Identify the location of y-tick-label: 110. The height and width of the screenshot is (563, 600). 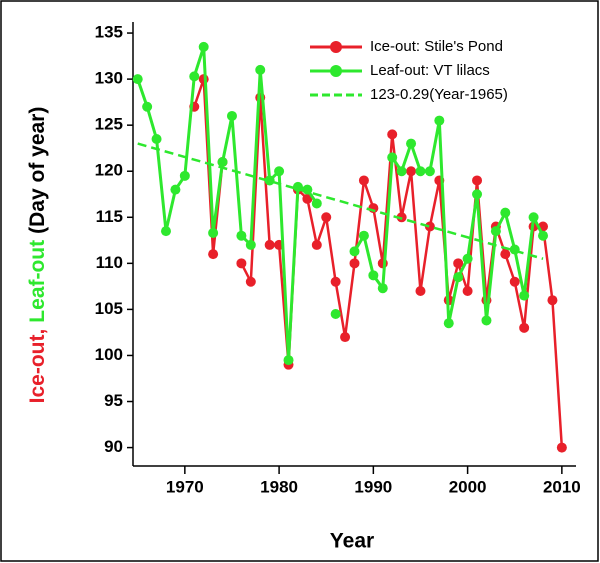
(109, 262).